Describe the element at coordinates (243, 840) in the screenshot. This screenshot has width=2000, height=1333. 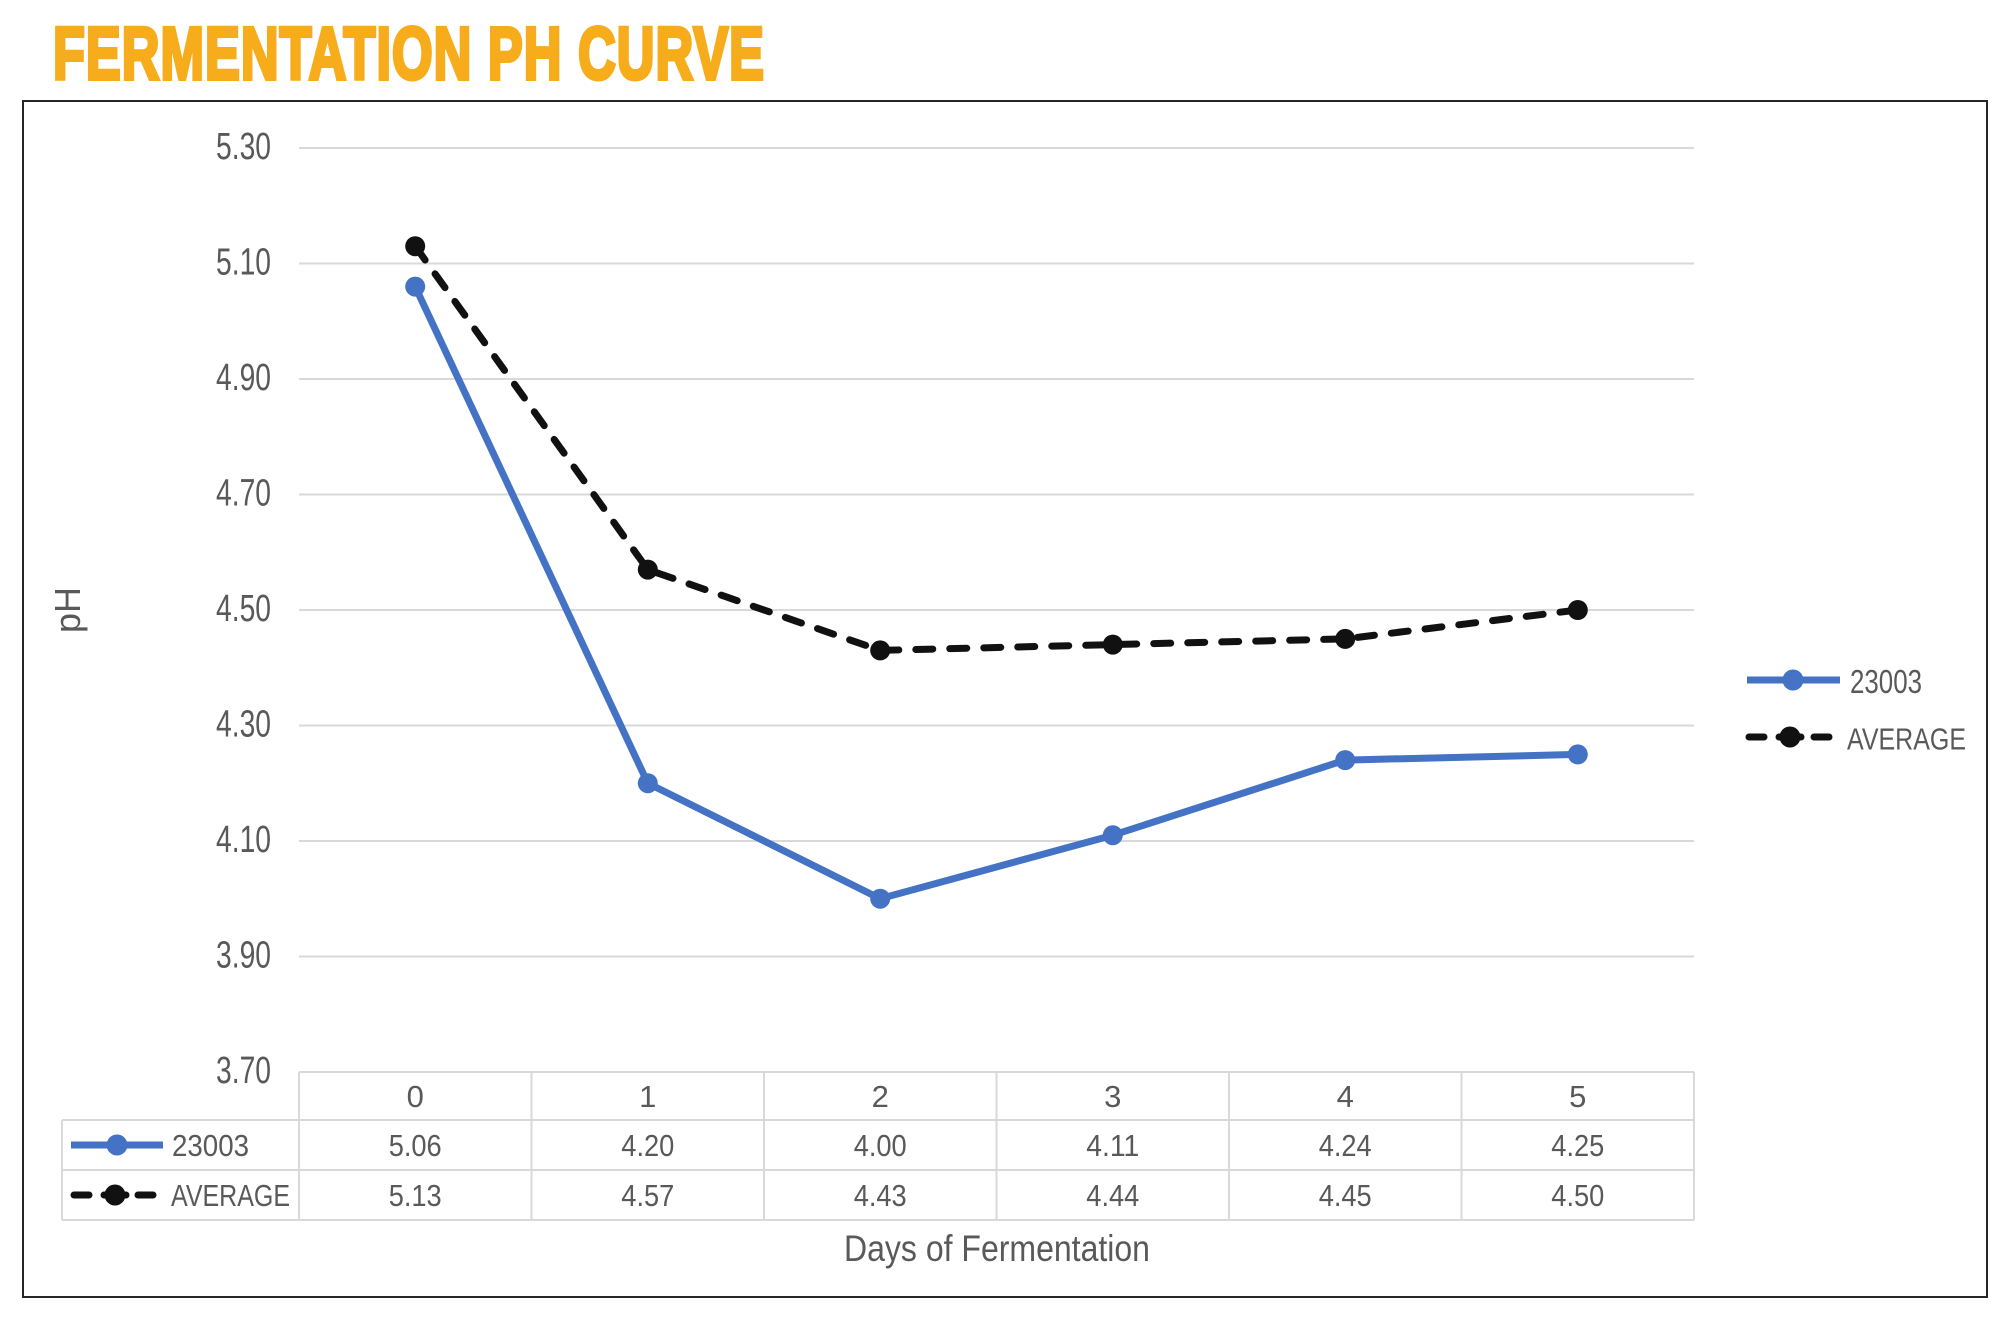
I see `svg-text: 4.10` at that location.